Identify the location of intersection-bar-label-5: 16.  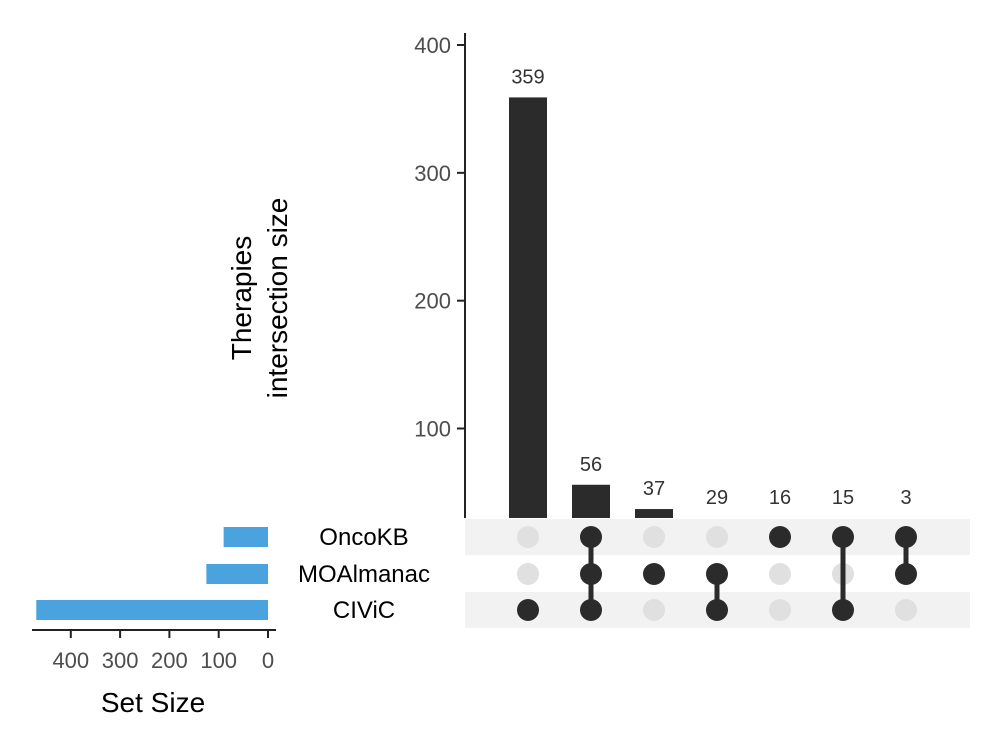
(780, 498).